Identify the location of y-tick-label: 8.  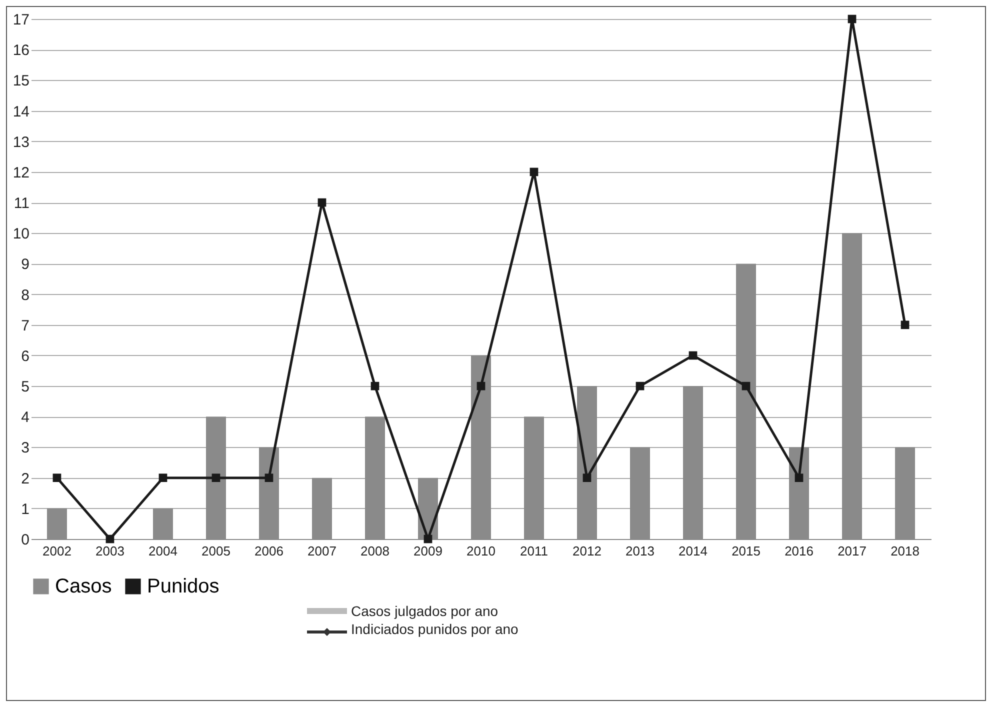
(25, 295).